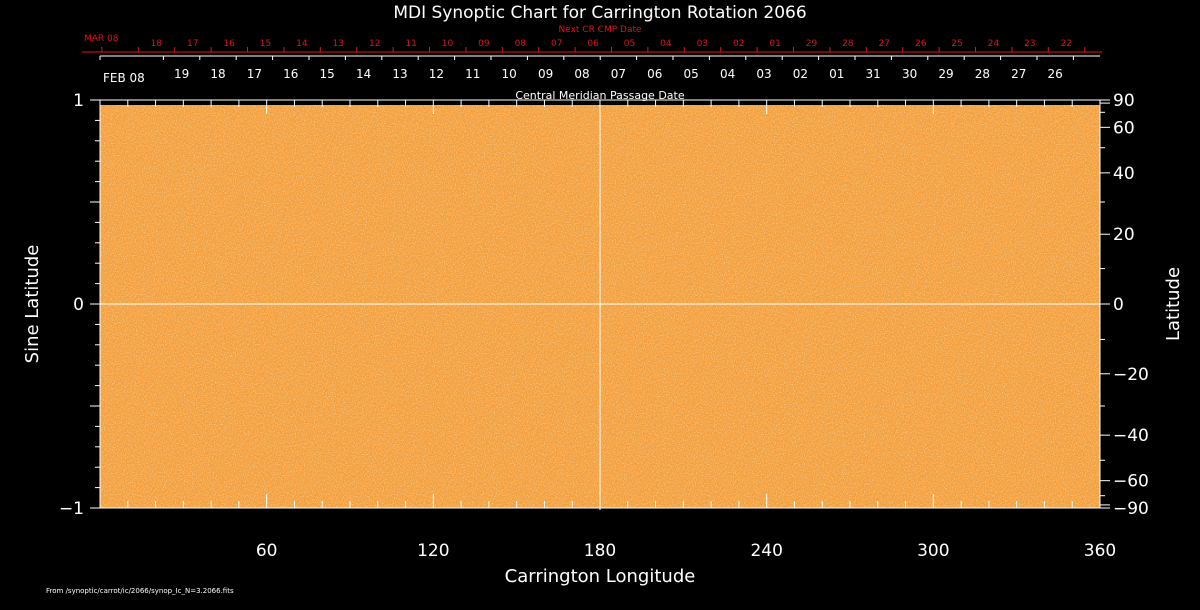 Image resolution: width=1200 pixels, height=610 pixels. I want to click on cmp-date-label: 07, so click(618, 74).